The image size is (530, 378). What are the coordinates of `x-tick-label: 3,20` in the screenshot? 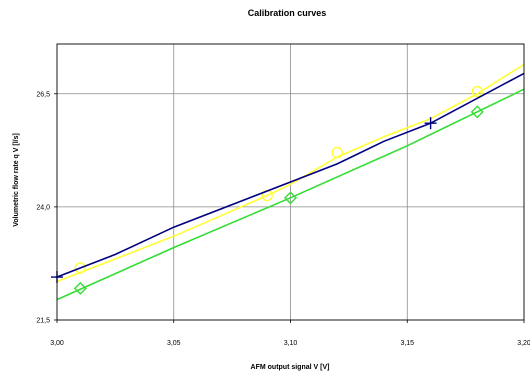 It's located at (523, 343).